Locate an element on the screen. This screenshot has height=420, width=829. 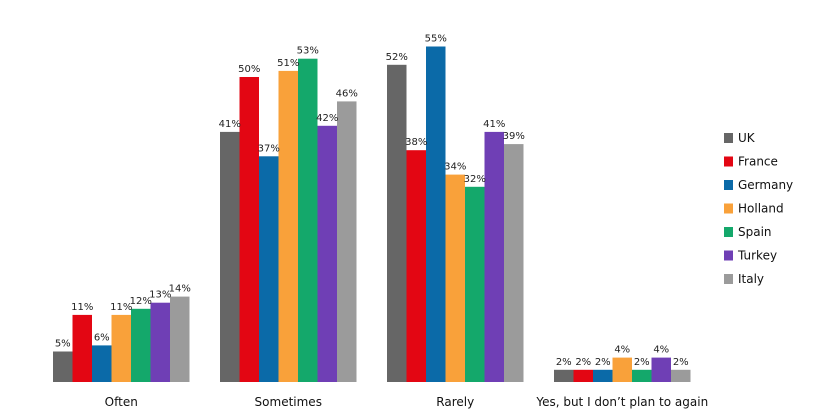
legend-swatch-uk is located at coordinates (728, 138).